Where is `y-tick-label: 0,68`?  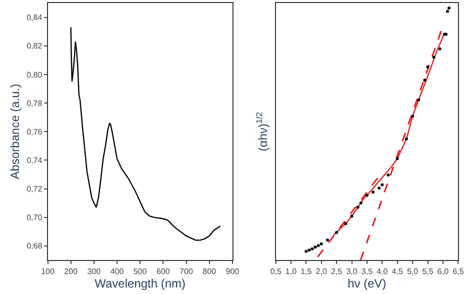 y-tick-label: 0,68 is located at coordinates (34, 246).